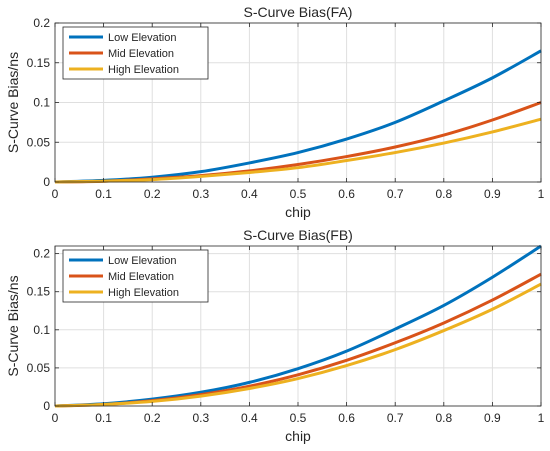  I want to click on series-line-high-elevation, so click(298, 150).